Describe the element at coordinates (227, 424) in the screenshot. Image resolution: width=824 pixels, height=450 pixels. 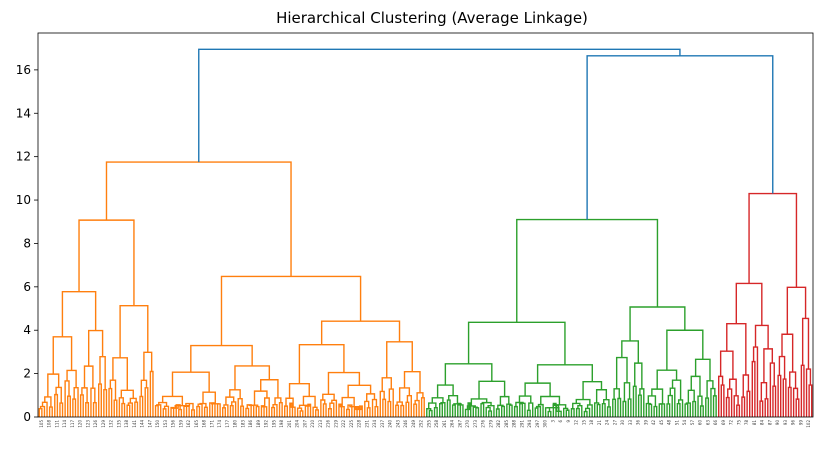
I see `leaf-label: 177` at that location.